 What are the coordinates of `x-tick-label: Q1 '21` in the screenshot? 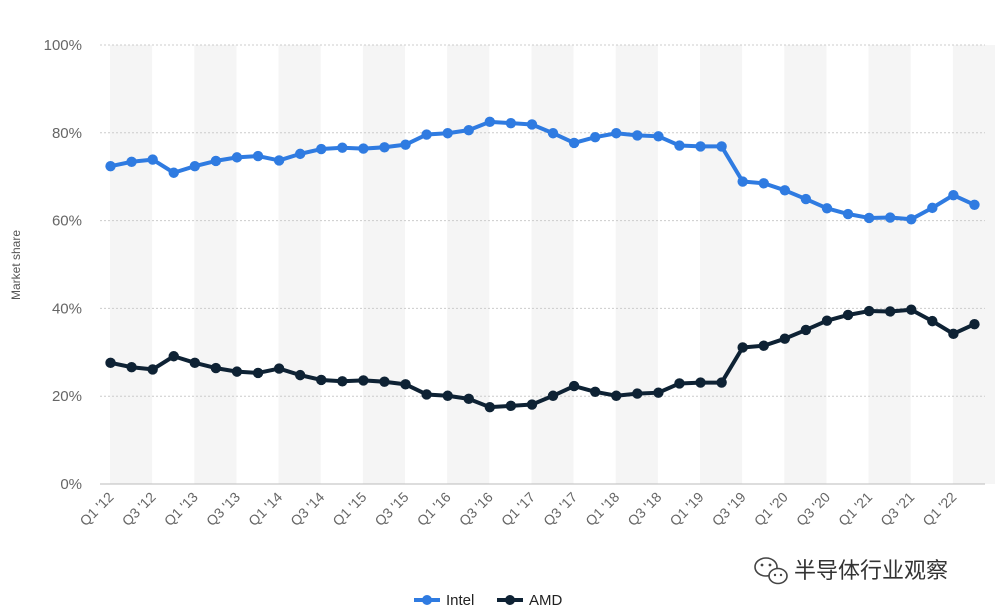 It's located at (855, 509).